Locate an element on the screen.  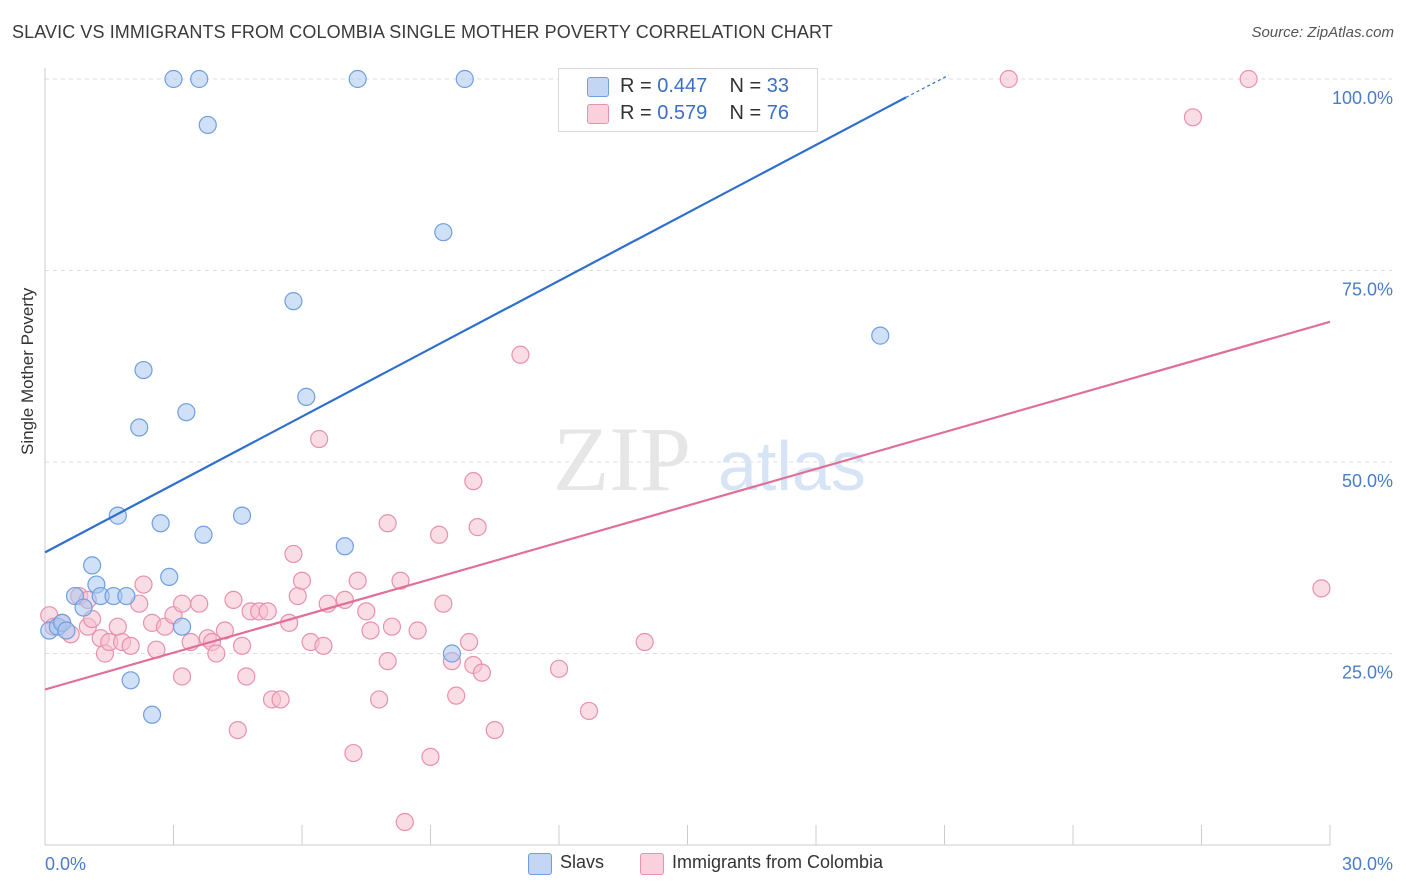
stats-legend: R = 0.447 N = 33 R = 0.579 N = 76 is located at coordinates (688, 100).